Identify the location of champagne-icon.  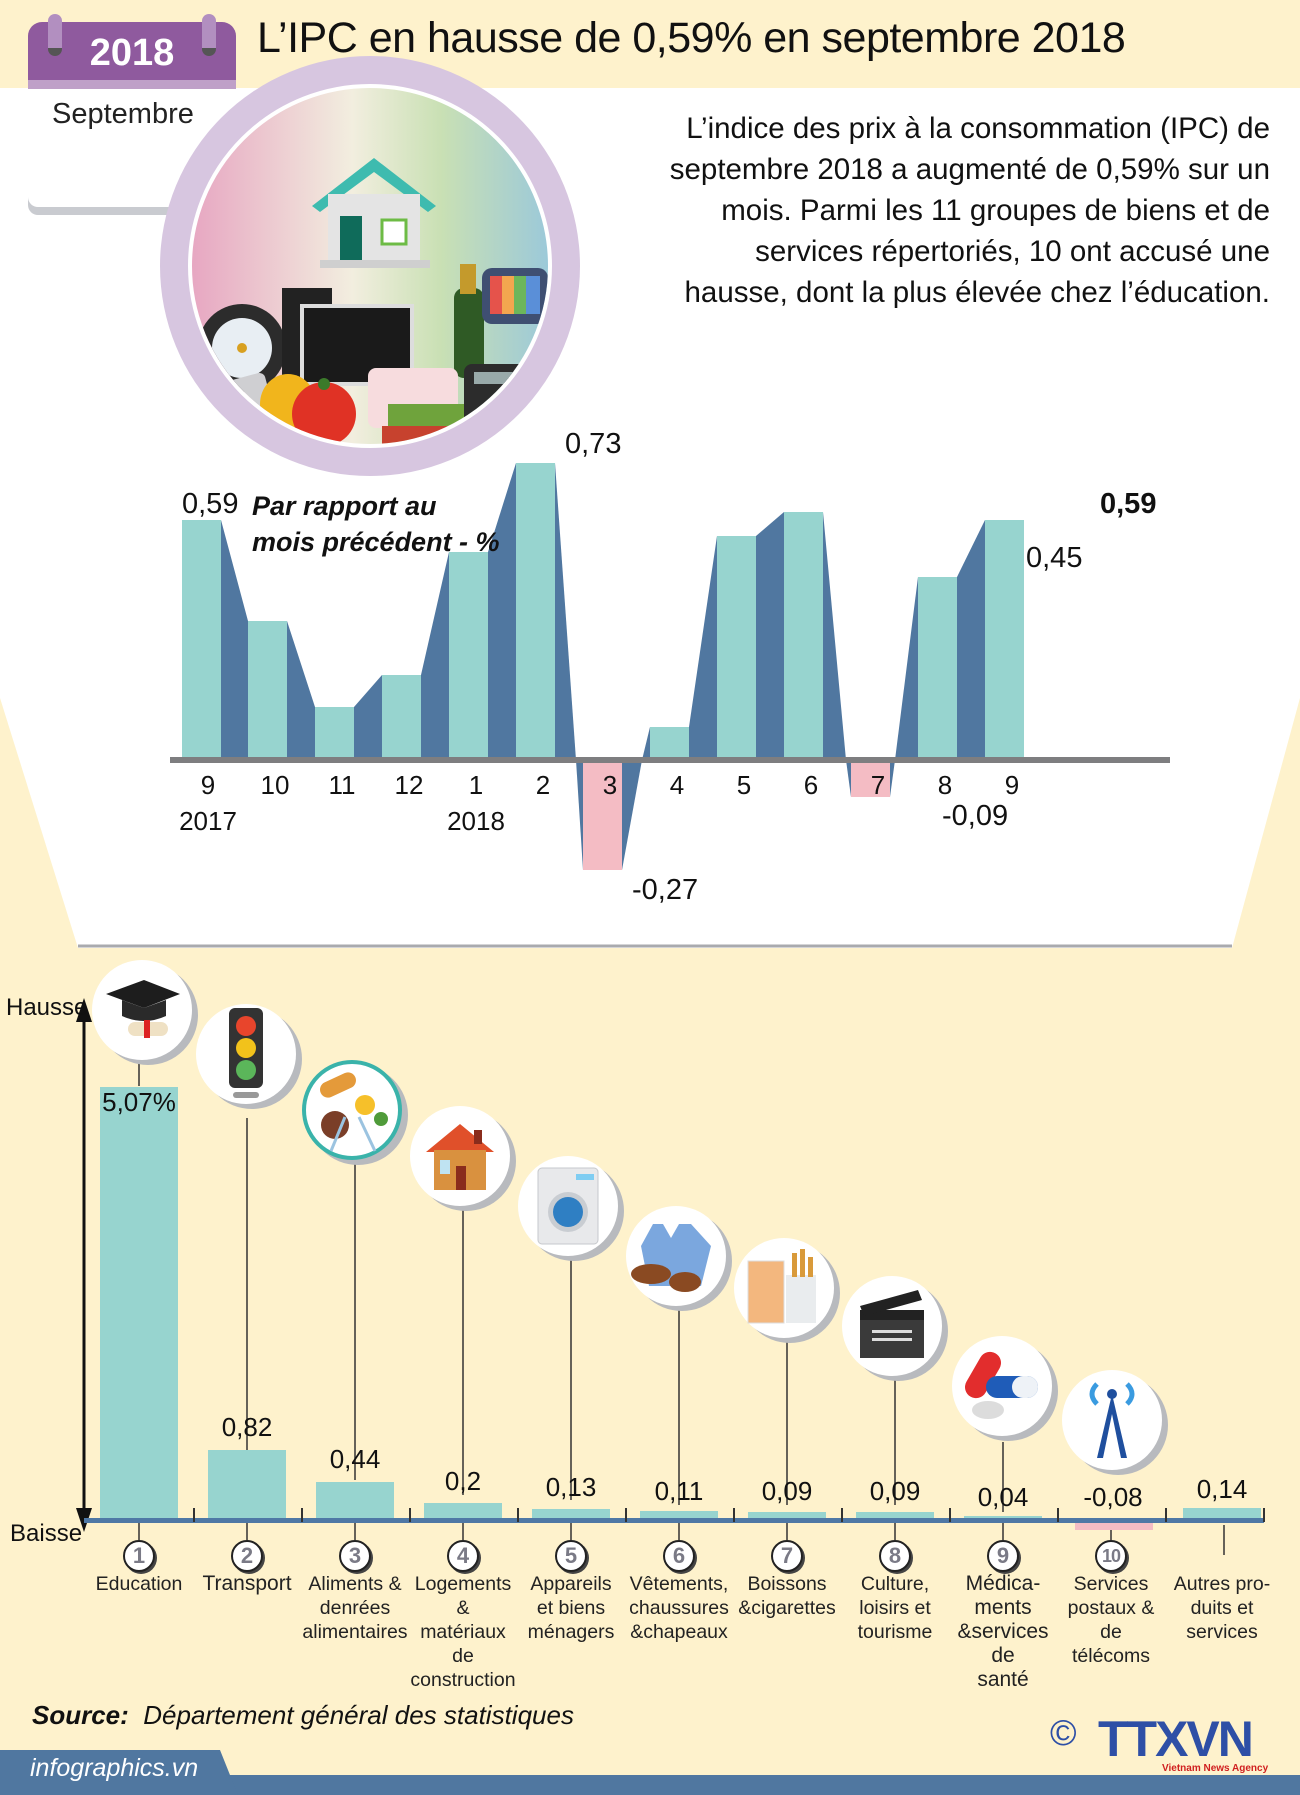
(469, 321).